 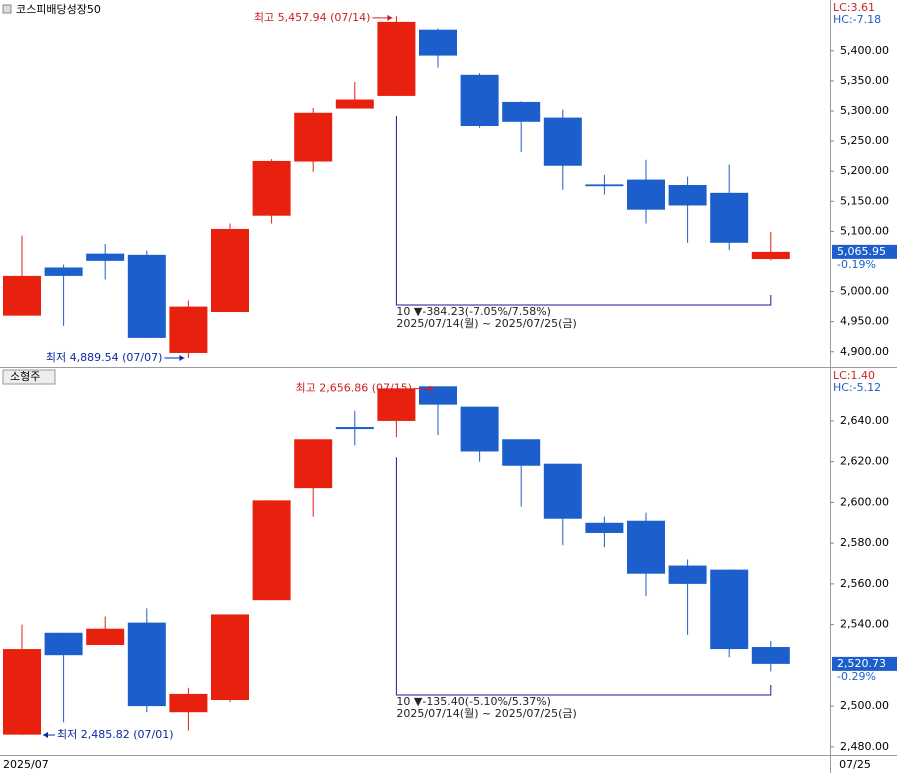 What do you see at coordinates (473, 701) in the screenshot?
I see `range-stat: 10 ▼-135.40(-5.10%/5.37%)` at bounding box center [473, 701].